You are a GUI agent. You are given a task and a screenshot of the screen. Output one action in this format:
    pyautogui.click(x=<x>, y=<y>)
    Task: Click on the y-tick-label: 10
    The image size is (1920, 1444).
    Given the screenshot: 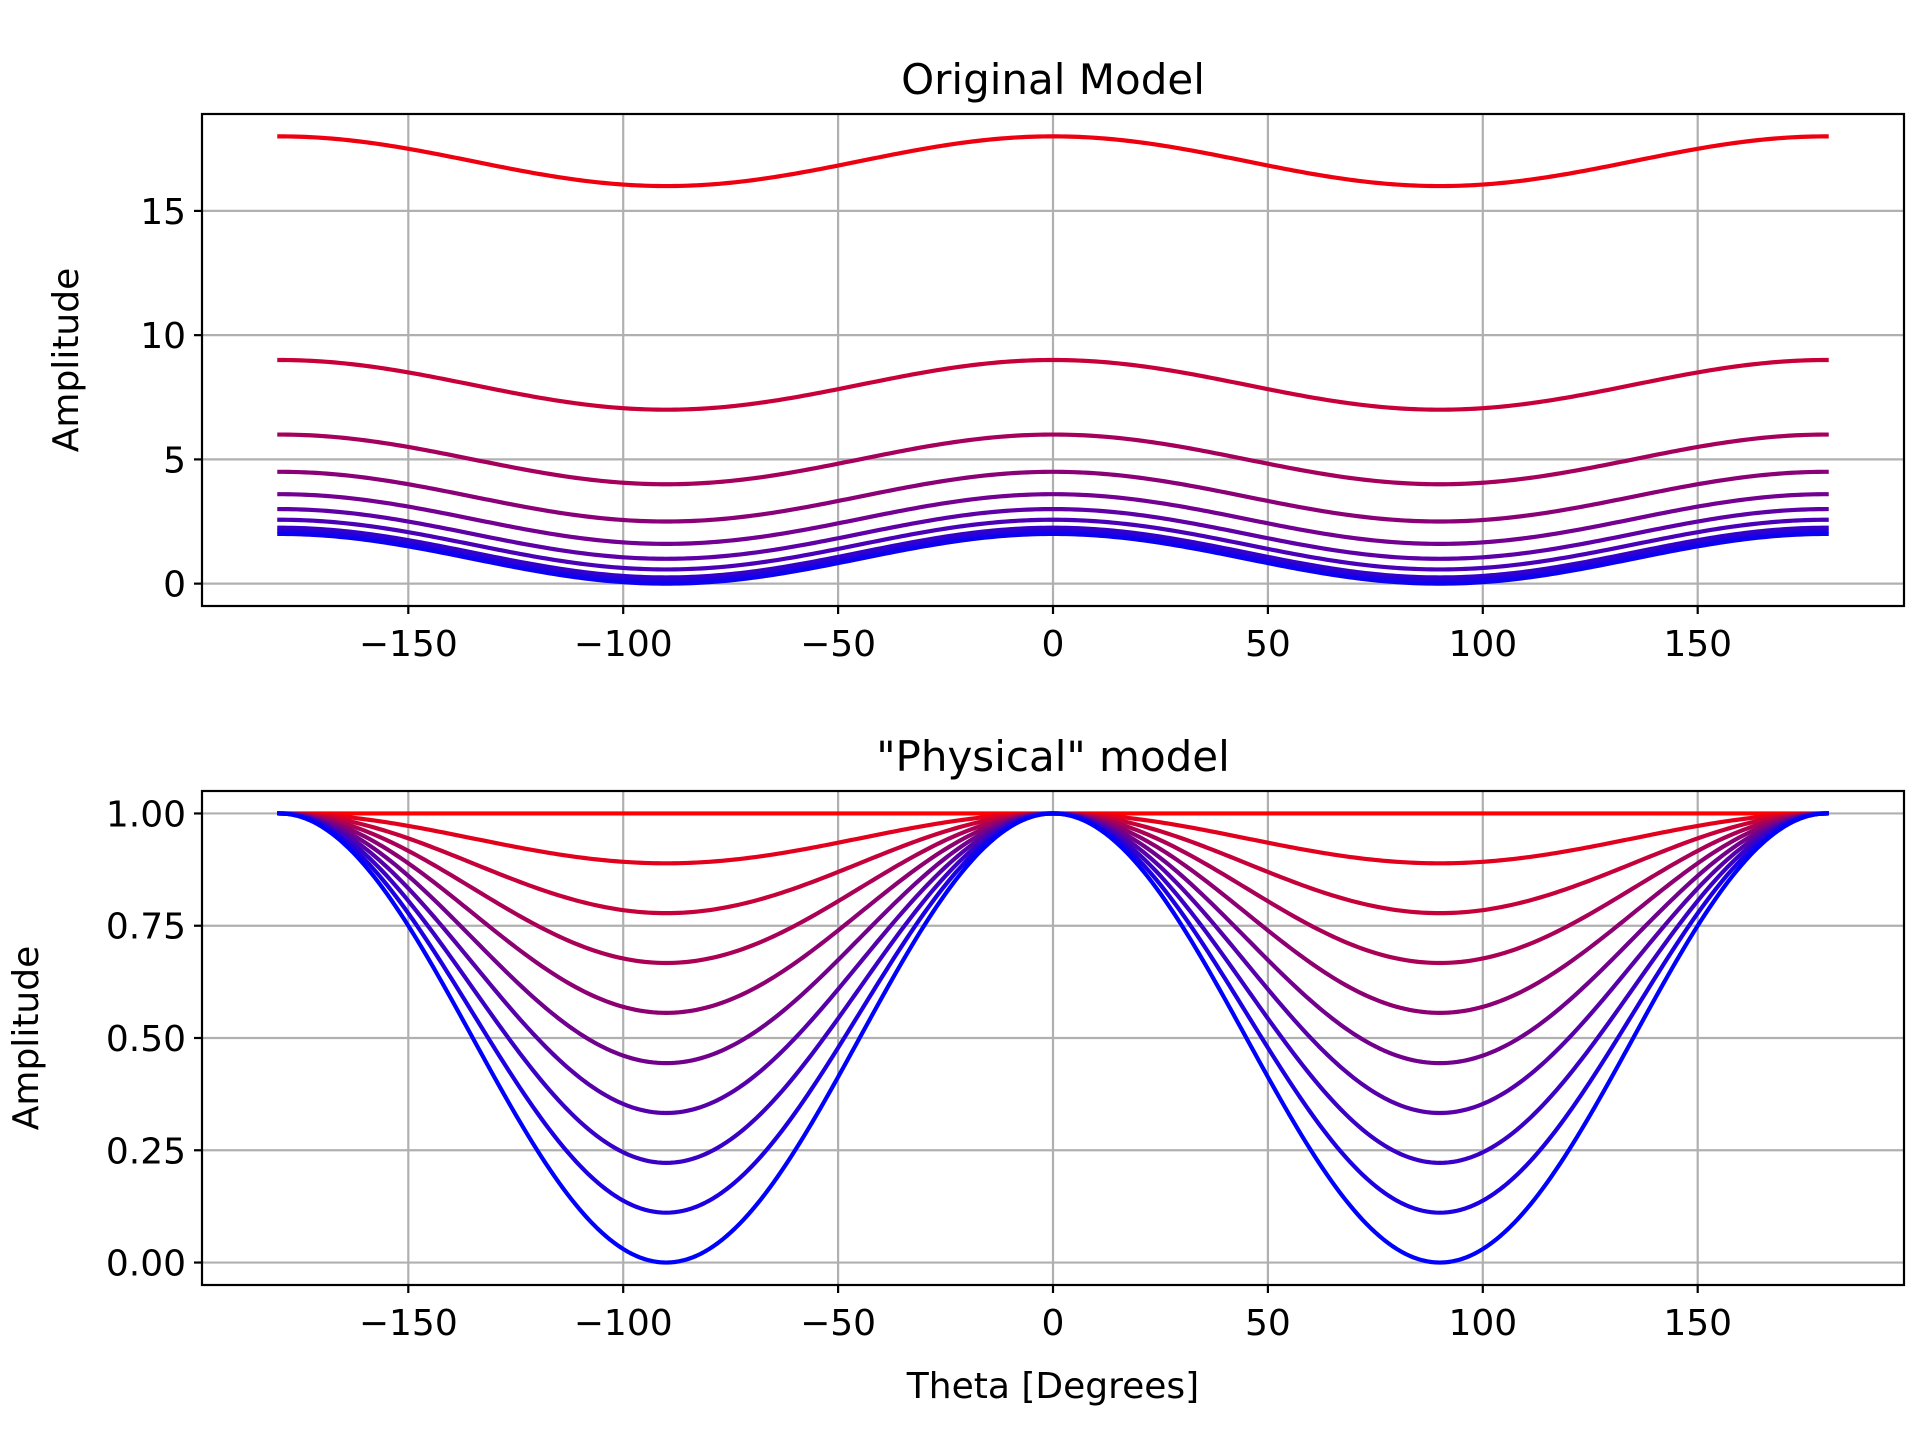 What is the action you would take?
    pyautogui.click(x=163, y=336)
    